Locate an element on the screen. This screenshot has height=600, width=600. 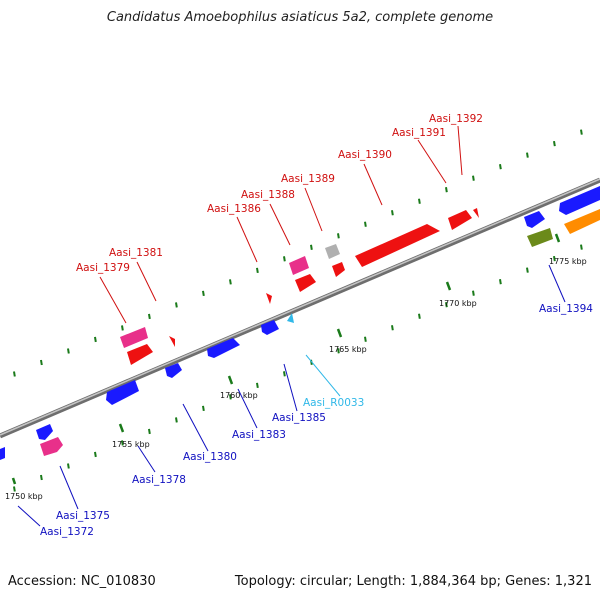
gene-label: Aasi_1394 is located at coordinates (566, 309).